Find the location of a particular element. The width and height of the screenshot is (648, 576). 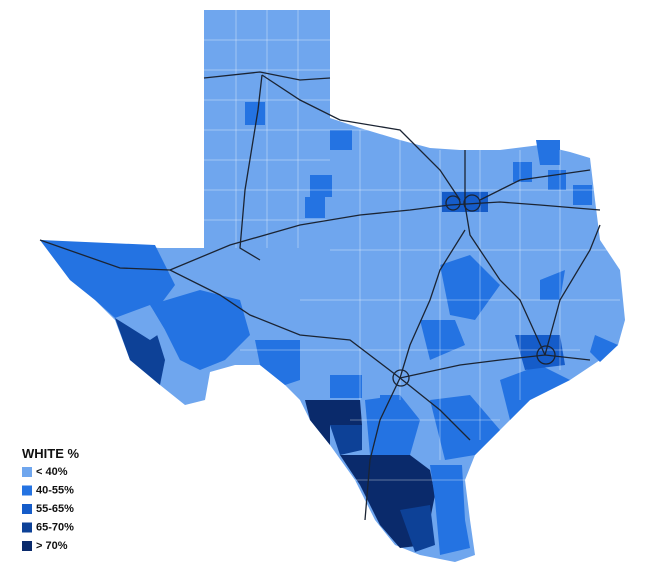

legend-label: 65-70% is located at coordinates (55, 527).